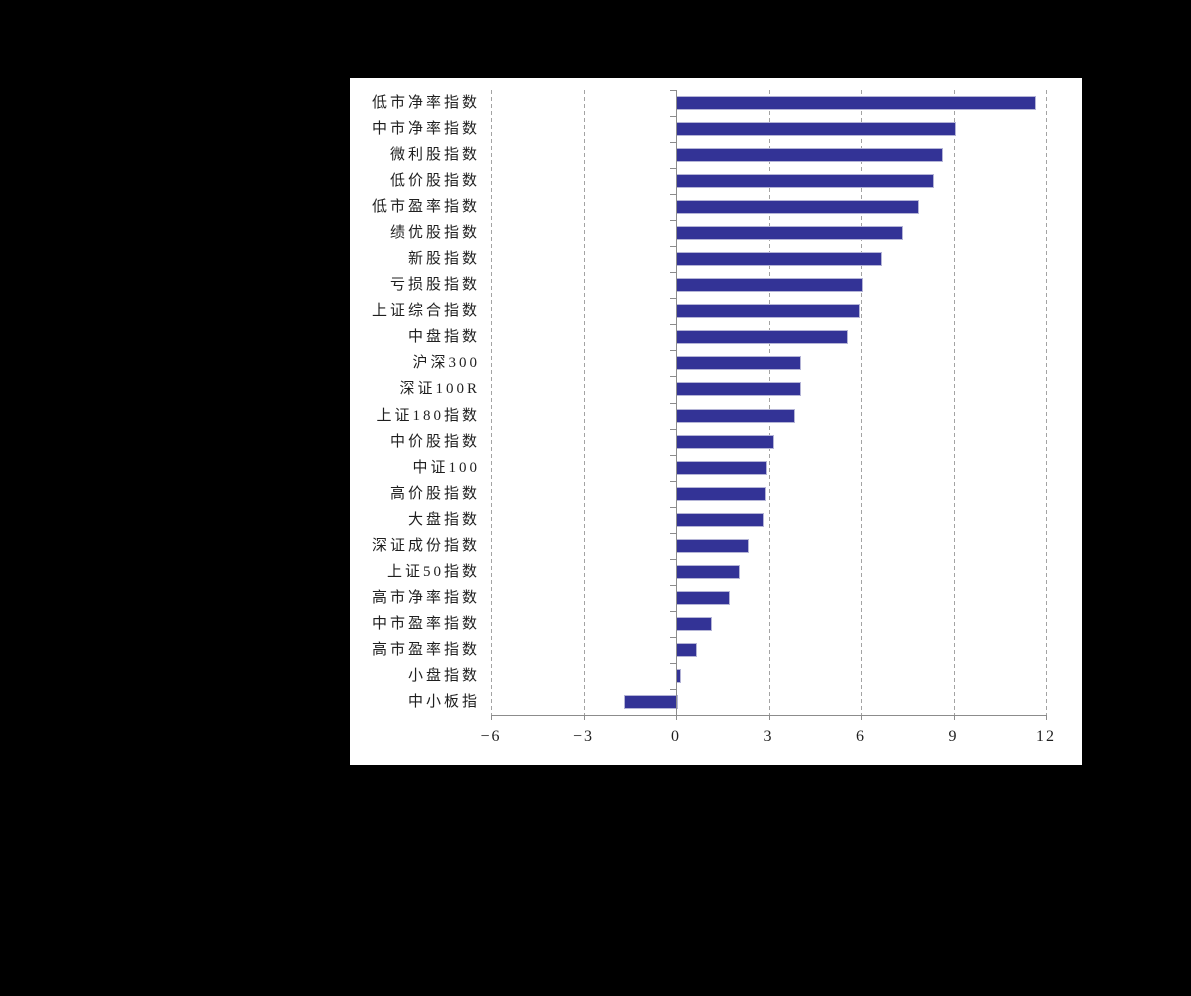 Image resolution: width=1191 pixels, height=996 pixels. Describe the element at coordinates (1046, 736) in the screenshot. I see `x-tick-label: 12` at that location.